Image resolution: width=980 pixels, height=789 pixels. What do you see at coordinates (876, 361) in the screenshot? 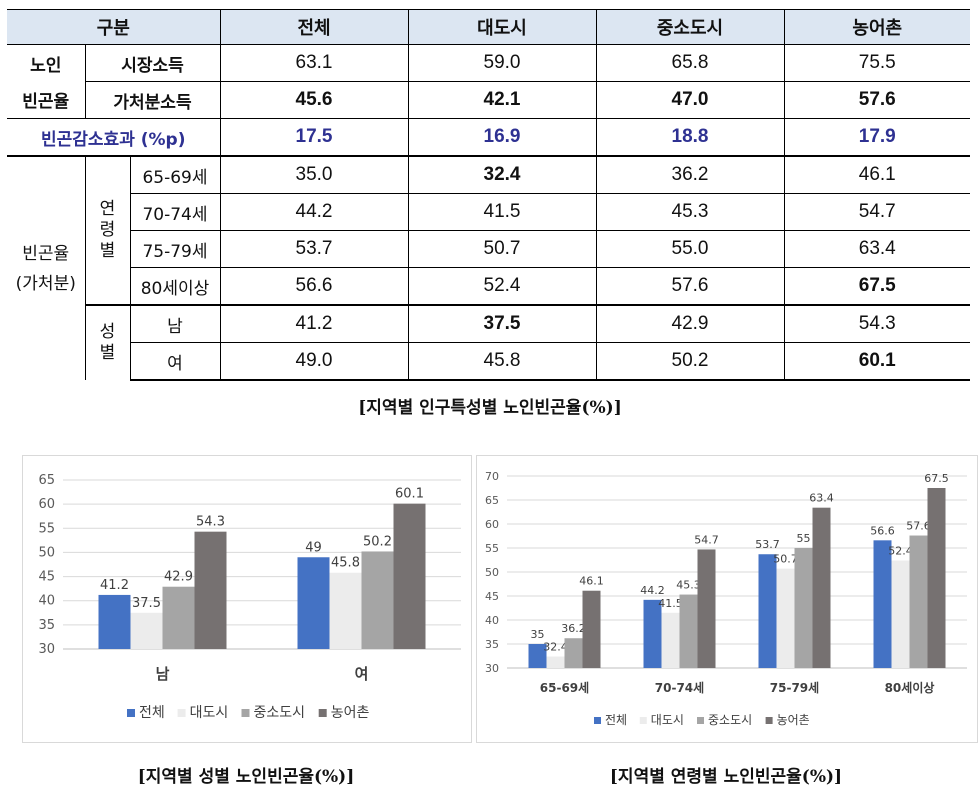
I see `cell: 60.1` at bounding box center [876, 361].